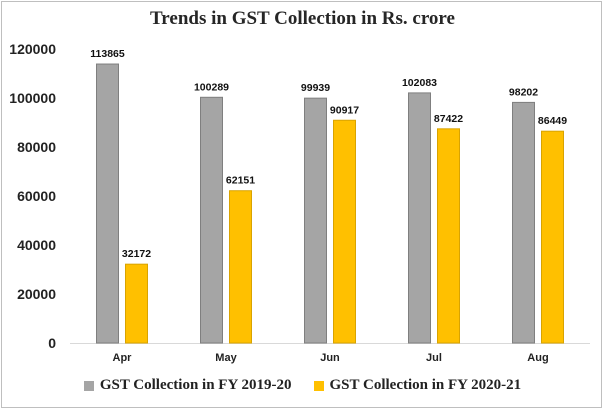 The width and height of the screenshot is (605, 411). What do you see at coordinates (52, 343) in the screenshot?
I see `y-tick-label: 0` at bounding box center [52, 343].